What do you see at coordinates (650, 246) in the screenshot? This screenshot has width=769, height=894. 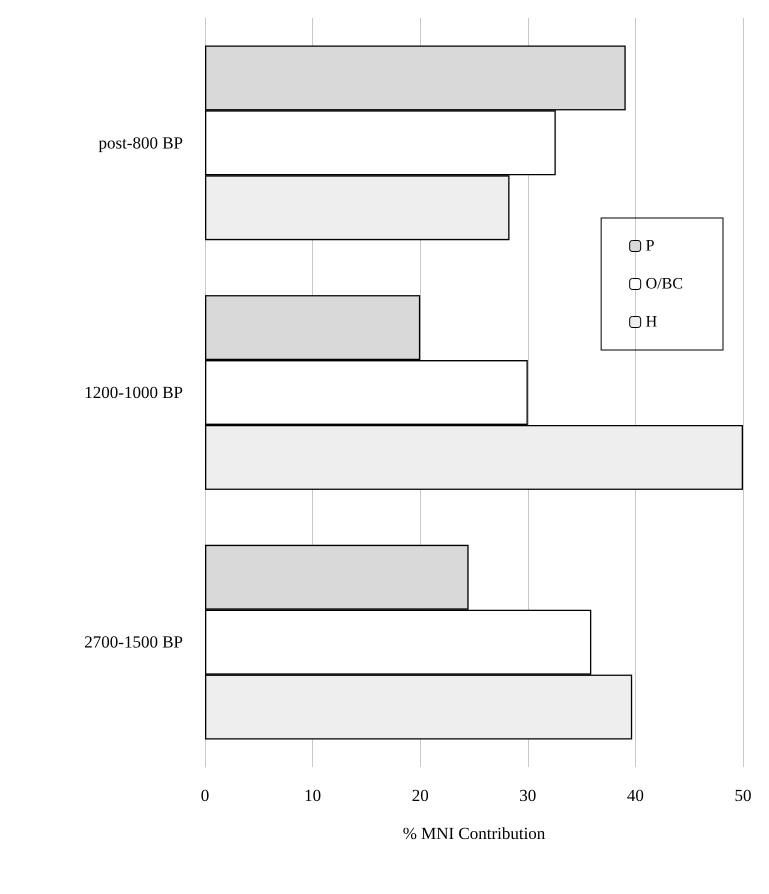 I see `legend-label: P` at bounding box center [650, 246].